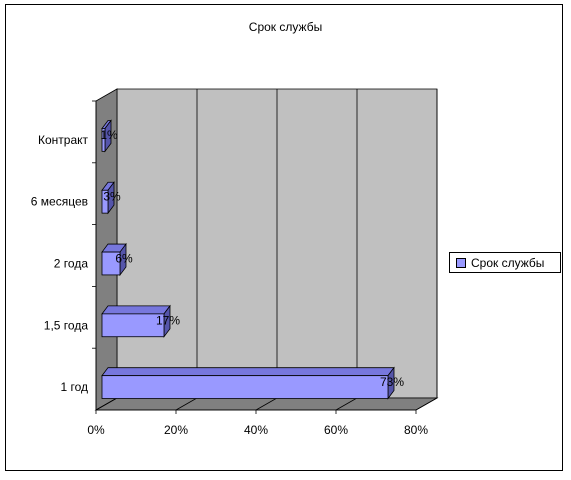 This screenshot has width=571, height=480. Describe the element at coordinates (109, 135) in the screenshot. I see `data-label: 1%` at that location.